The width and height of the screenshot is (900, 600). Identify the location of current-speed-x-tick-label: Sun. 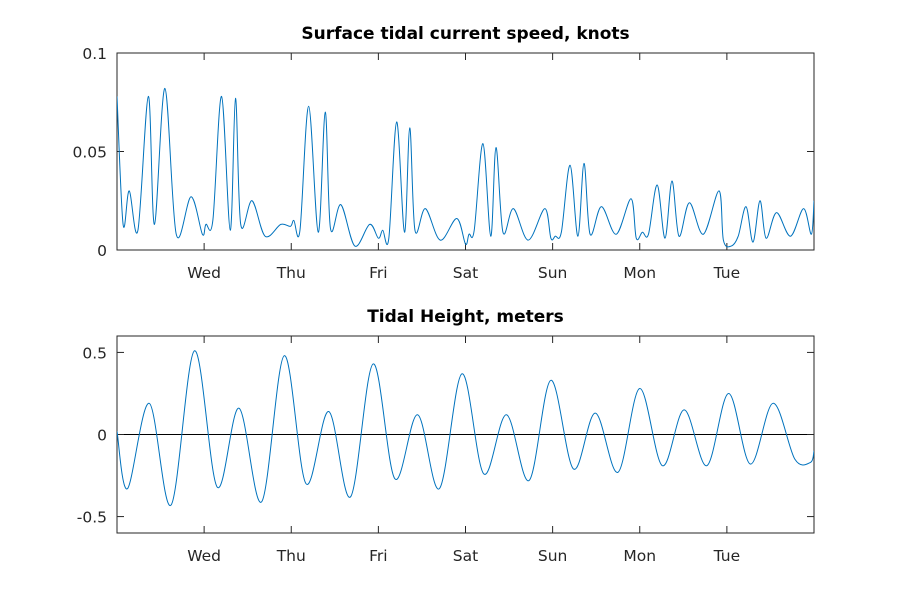
(553, 273).